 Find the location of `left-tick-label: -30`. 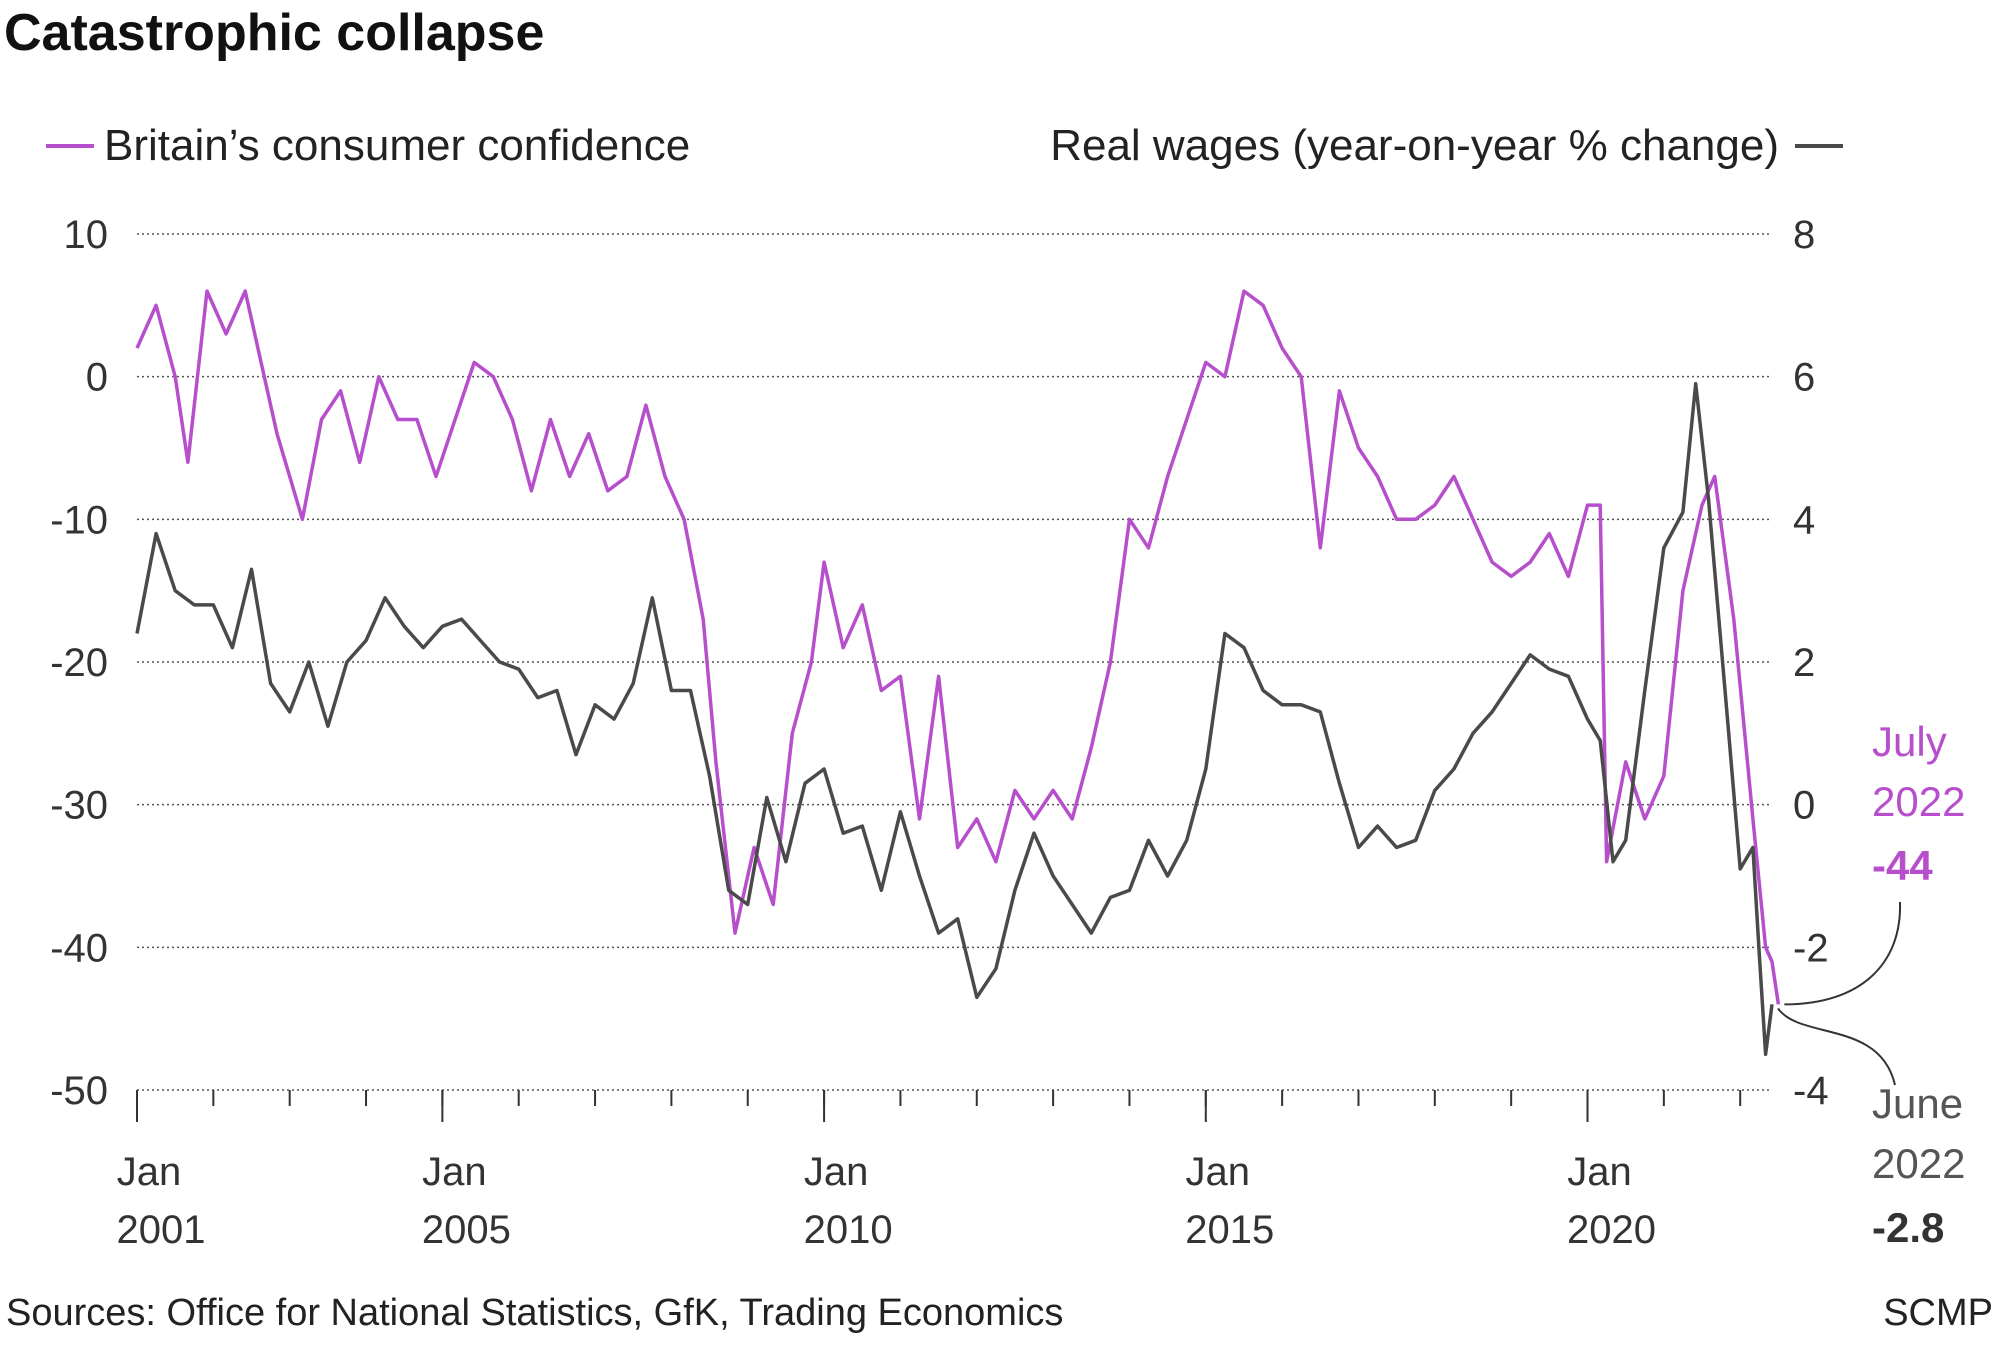

left-tick-label: -30 is located at coordinates (79, 806).